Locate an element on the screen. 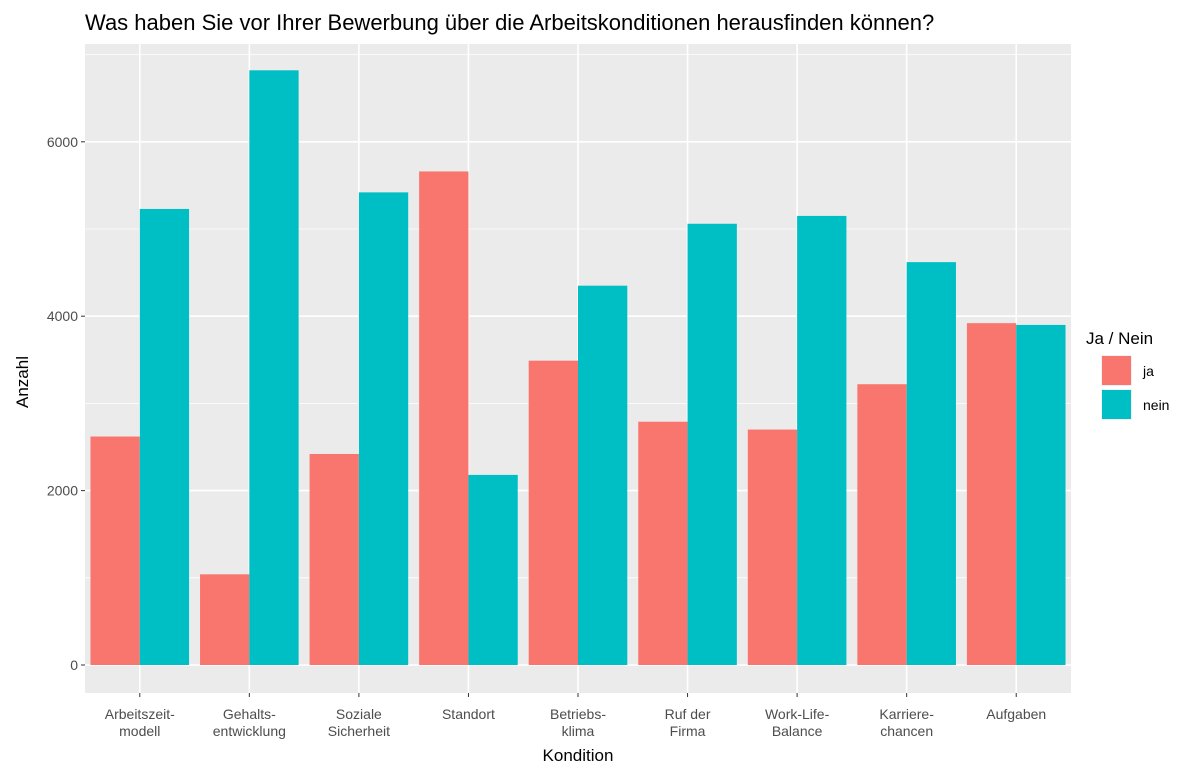  legend-swatch-ja is located at coordinates (1116, 370).